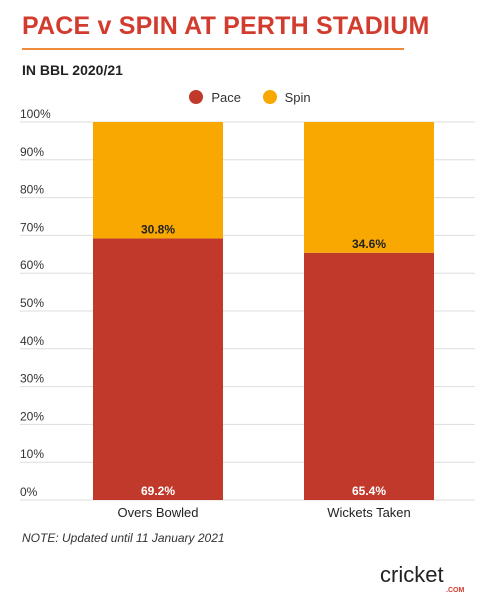 Image resolution: width=500 pixels, height=607 pixels. I want to click on legend-swatch-pace, so click(196, 97).